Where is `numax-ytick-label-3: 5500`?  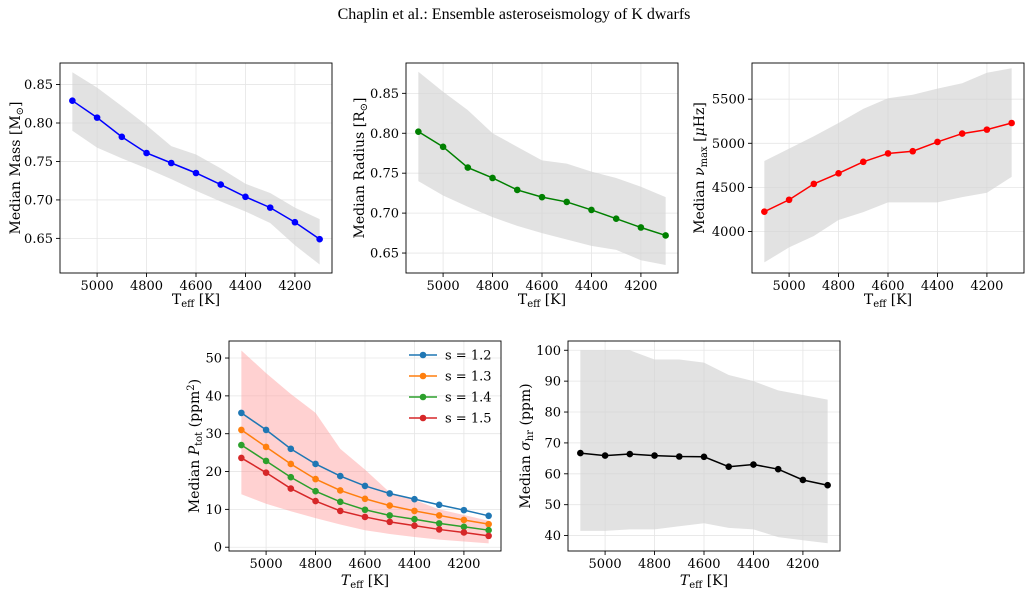
numax-ytick-label-3: 5500 is located at coordinates (728, 100).